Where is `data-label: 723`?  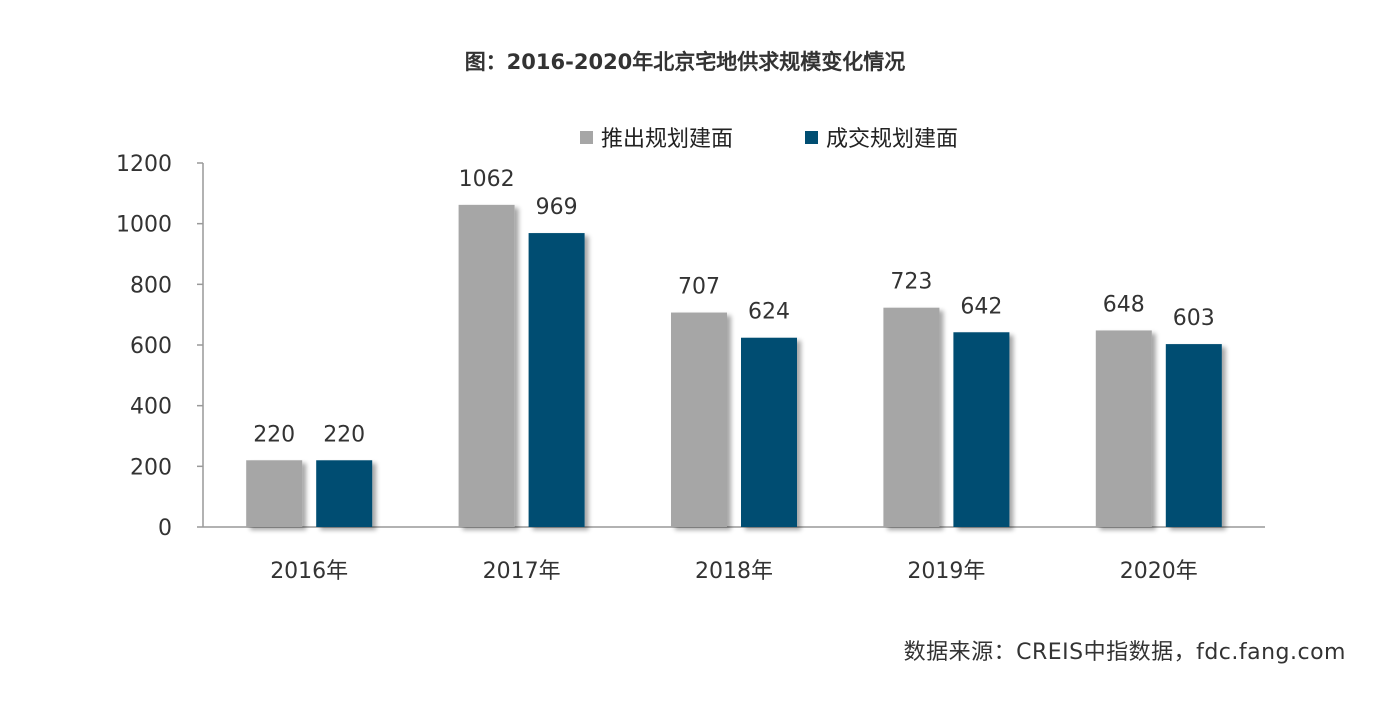
data-label: 723 is located at coordinates (911, 282).